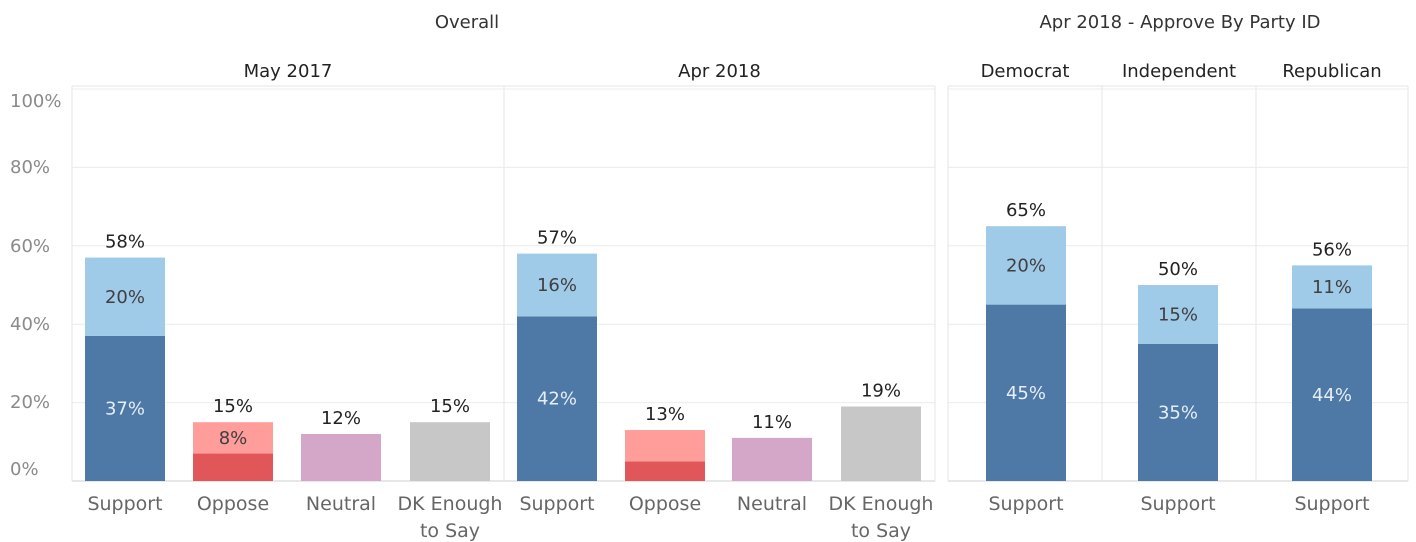 Image resolution: width=1416 pixels, height=542 pixels. I want to click on panel-header: Democrat, so click(1025, 71).